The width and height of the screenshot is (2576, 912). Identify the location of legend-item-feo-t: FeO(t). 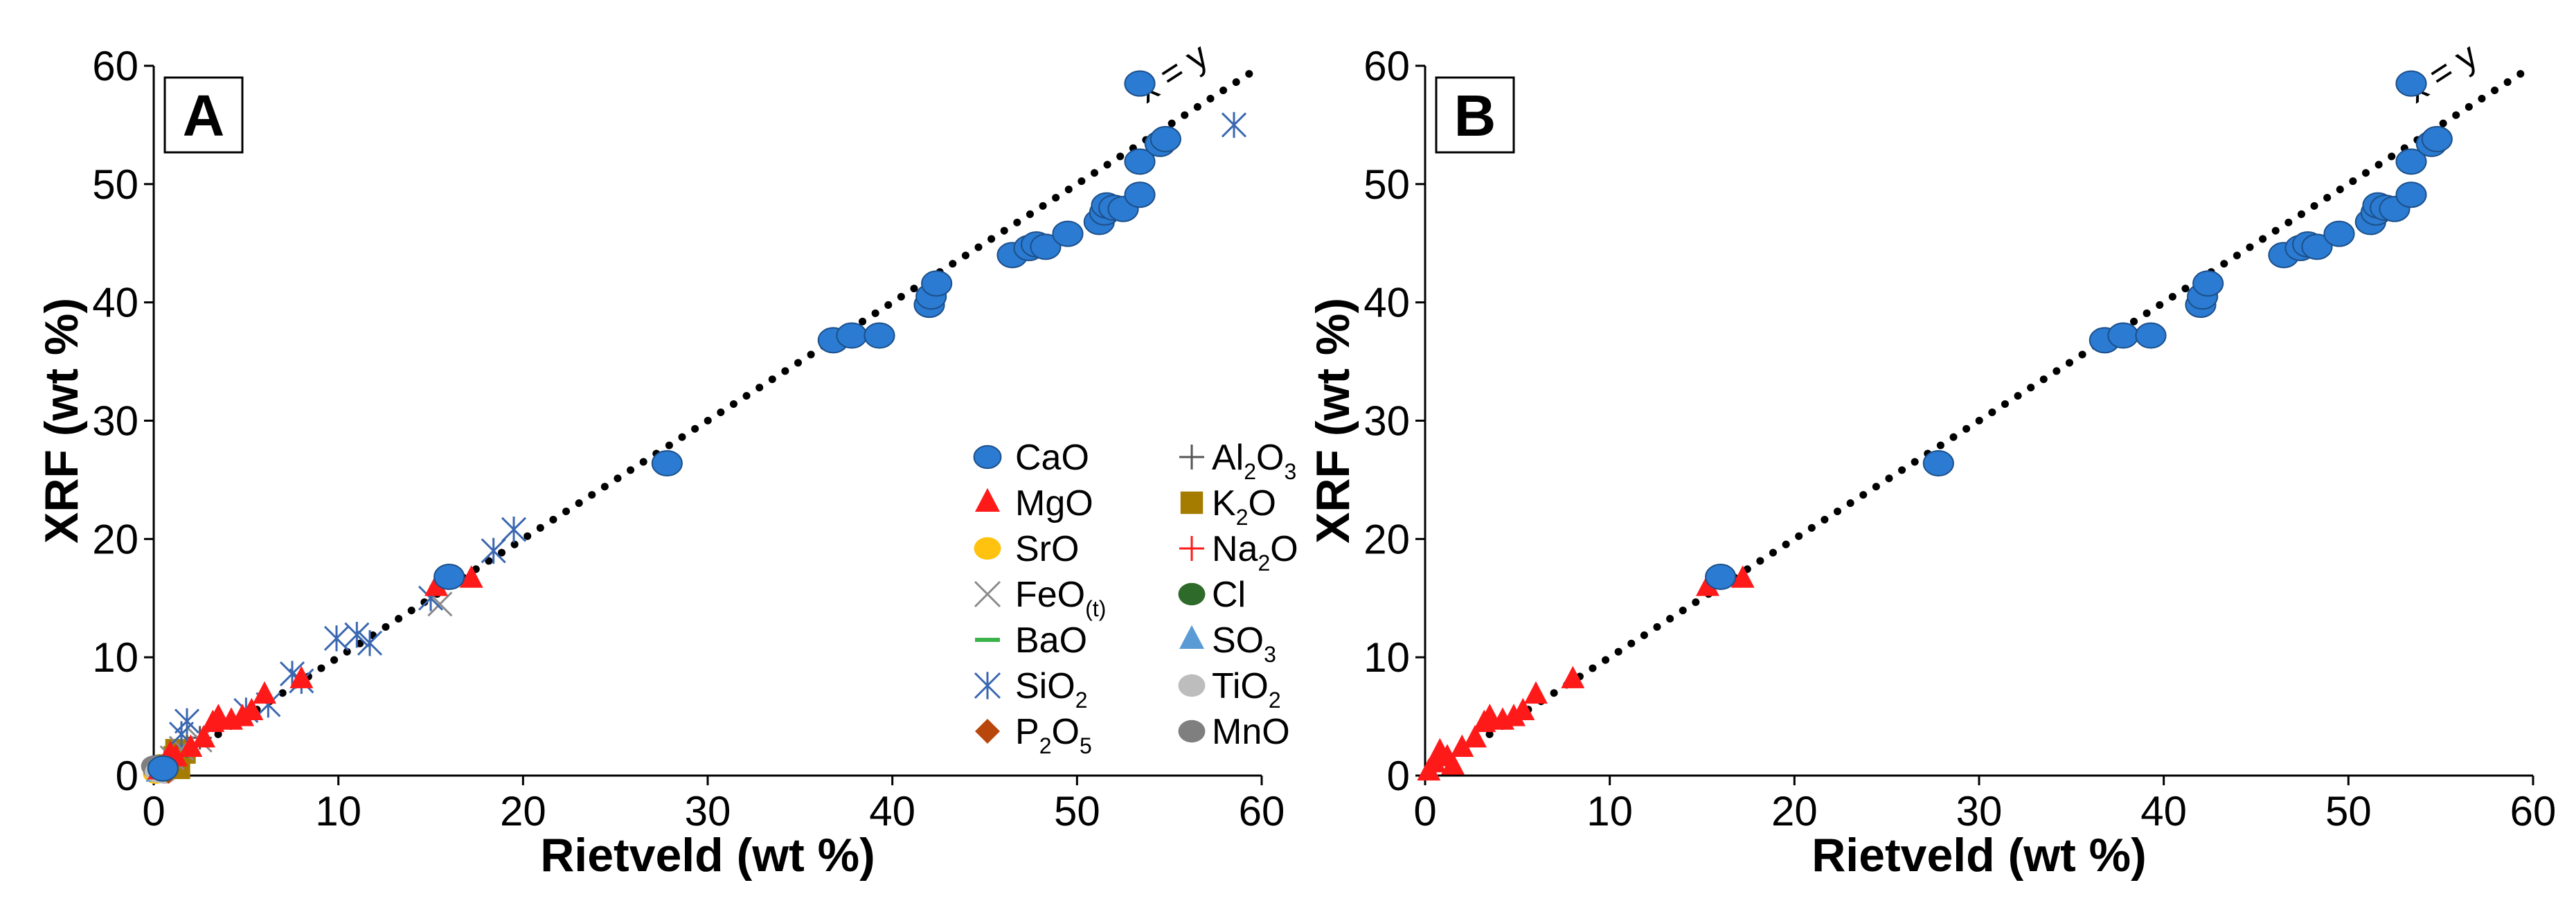
(1040, 598).